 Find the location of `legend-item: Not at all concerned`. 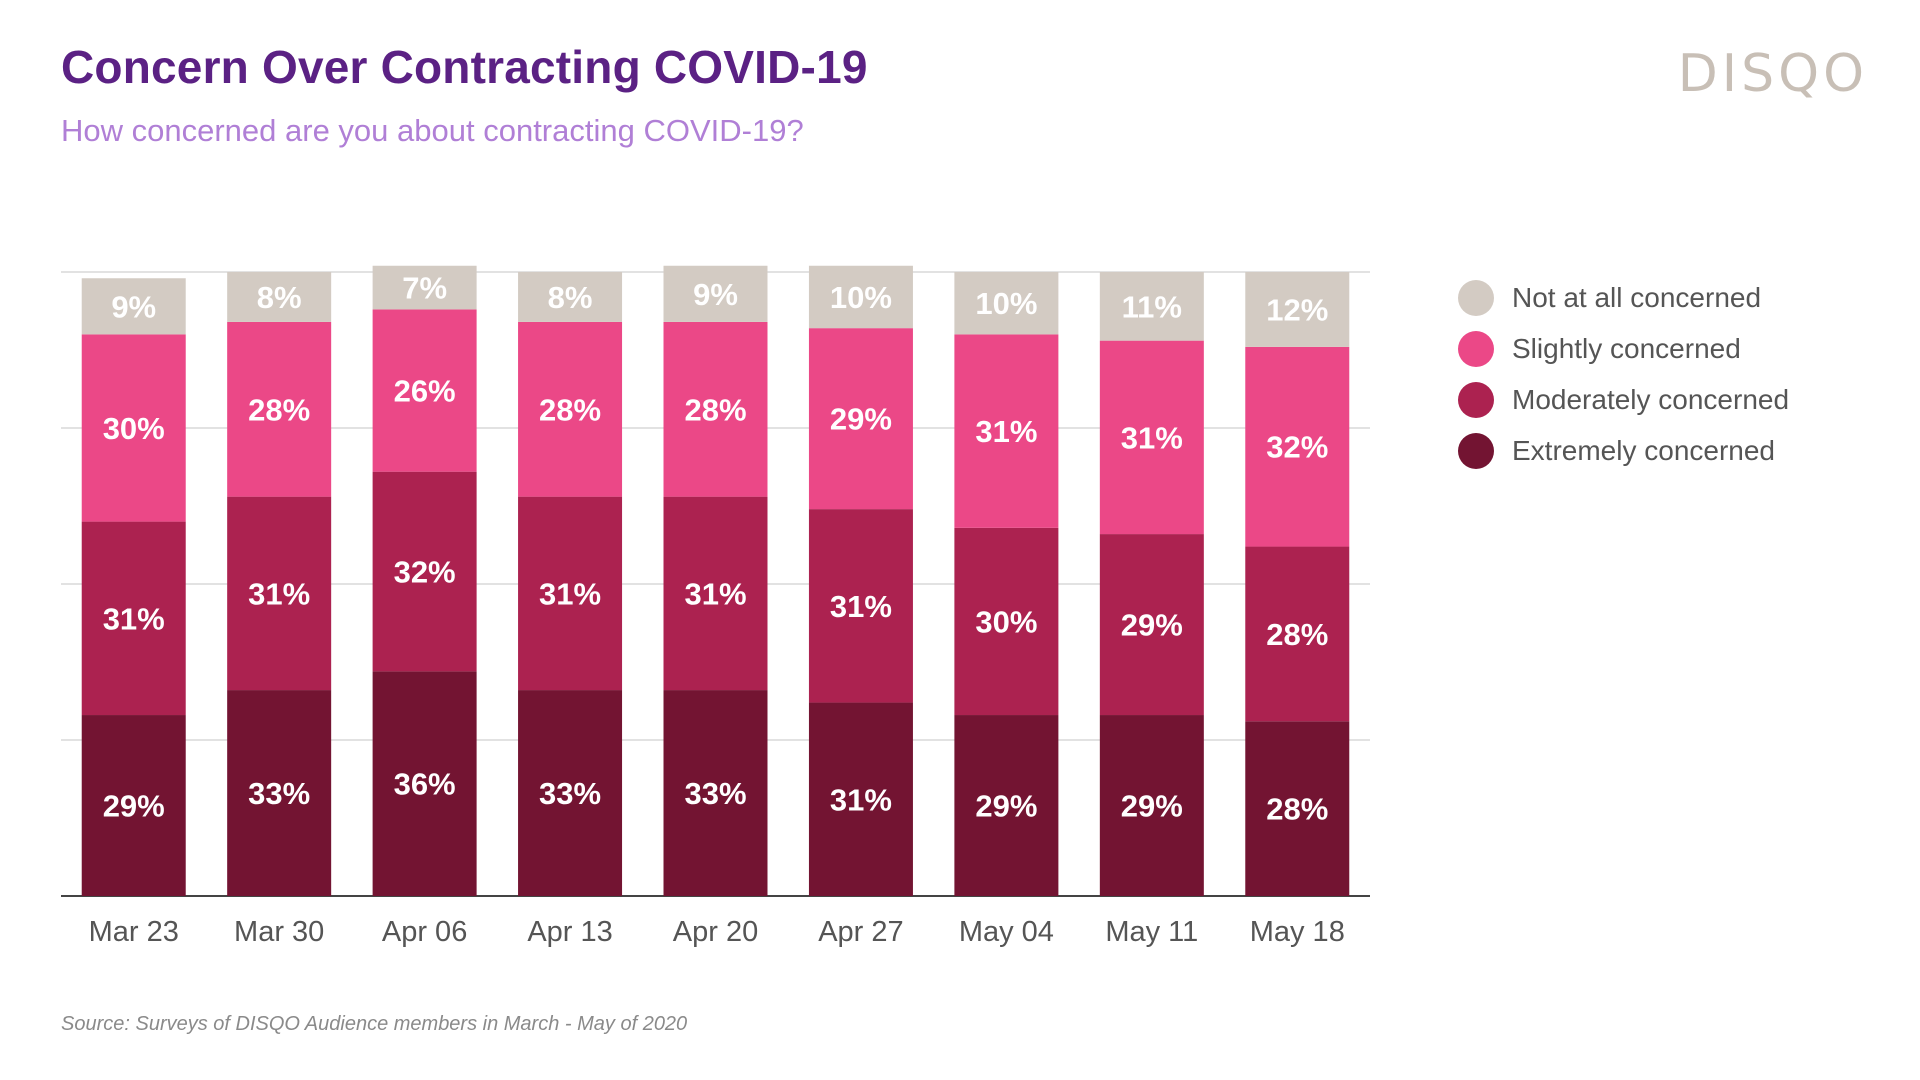

legend-item: Not at all concerned is located at coordinates (1623, 297).